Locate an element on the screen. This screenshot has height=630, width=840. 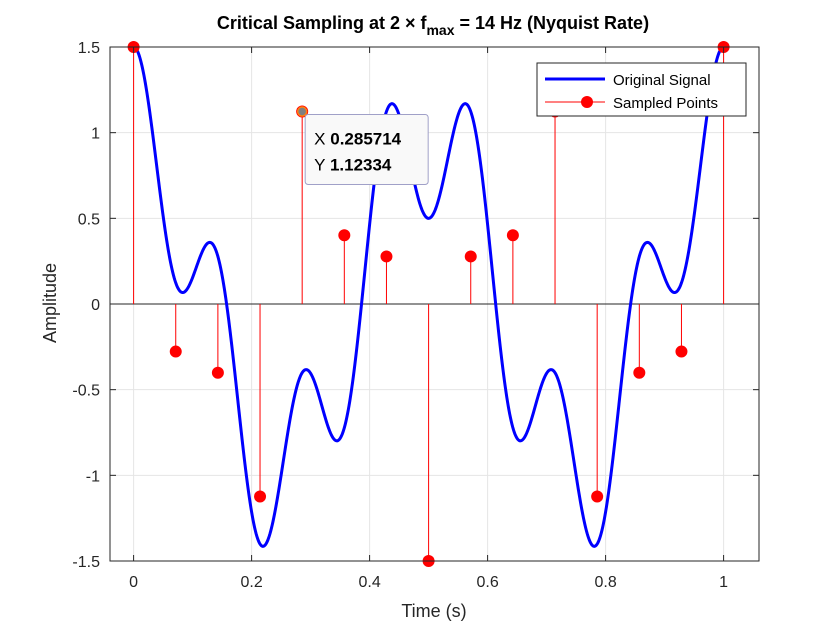
y-tick-label: 0.5 is located at coordinates (89, 219).